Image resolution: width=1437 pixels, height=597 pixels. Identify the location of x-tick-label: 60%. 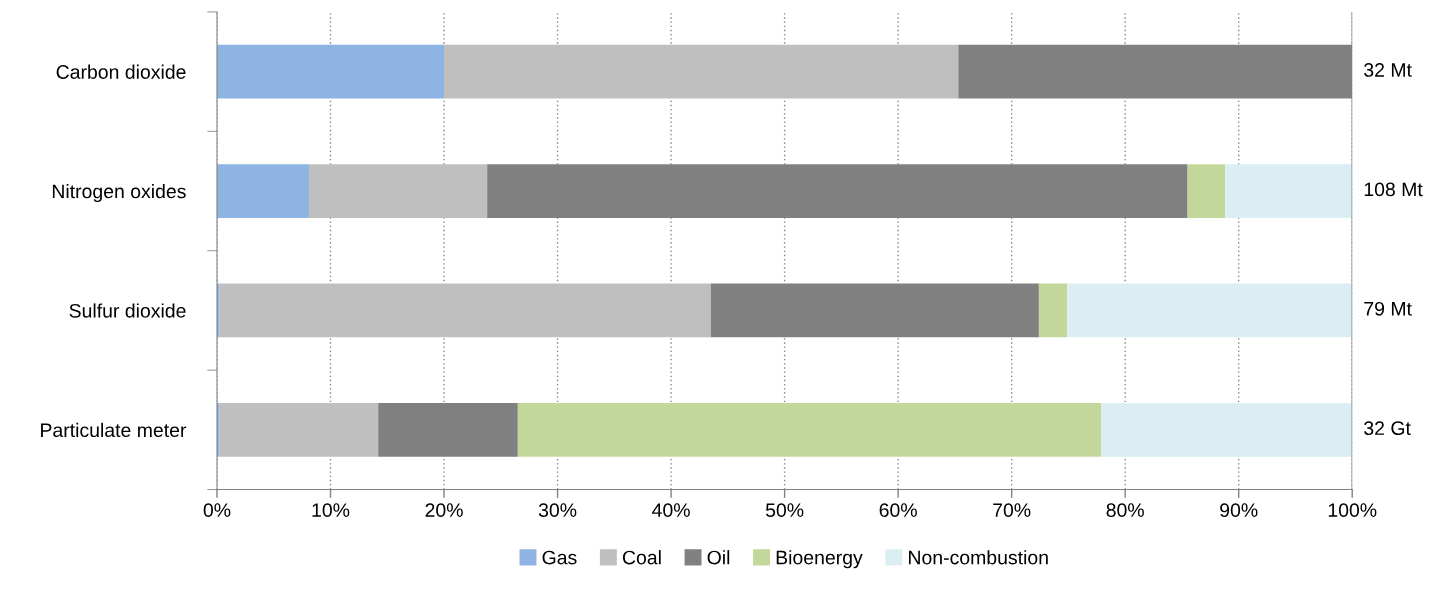
(898, 510).